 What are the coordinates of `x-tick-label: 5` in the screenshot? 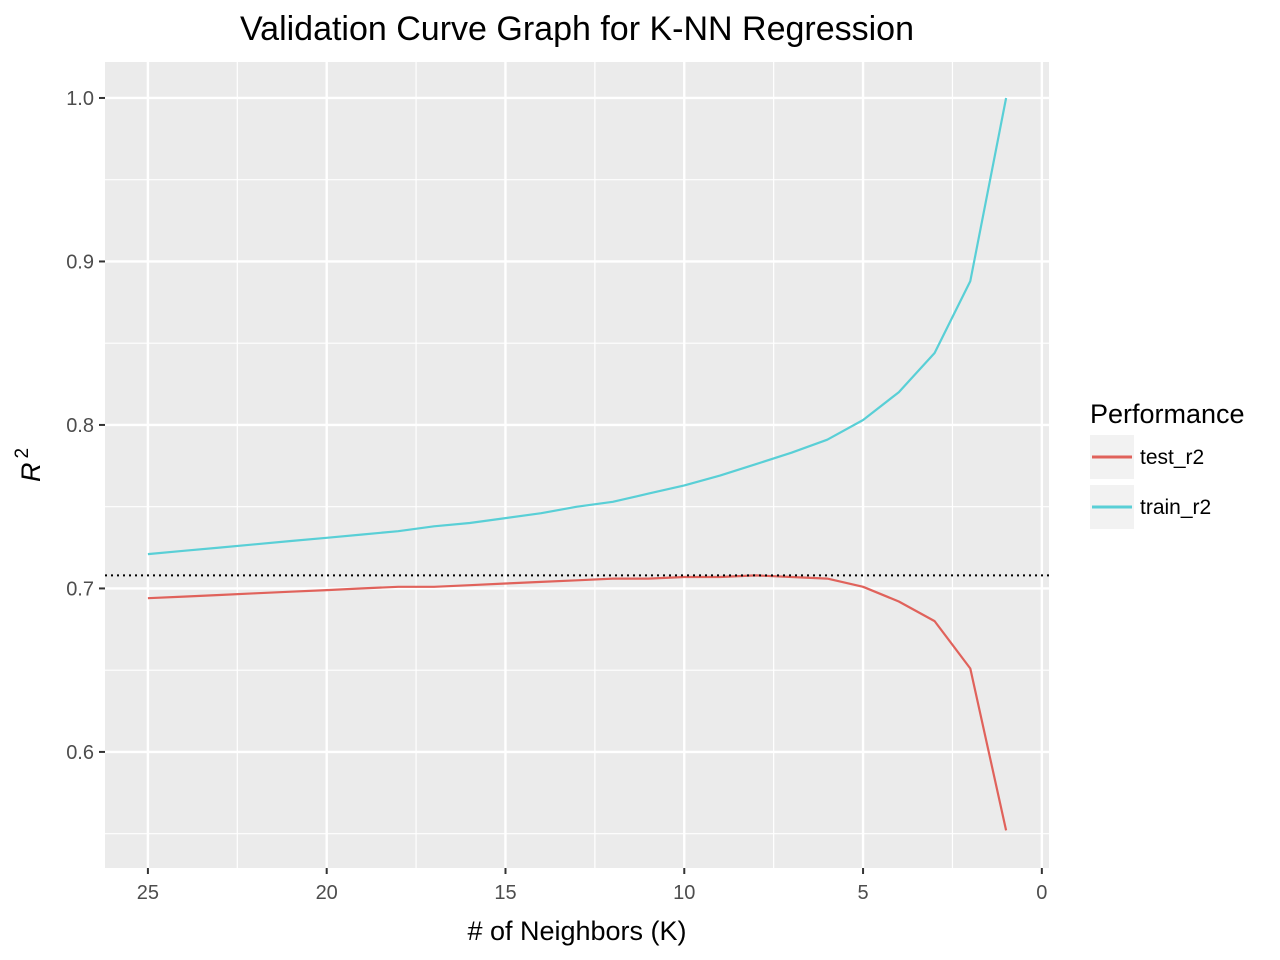 It's located at (862, 893).